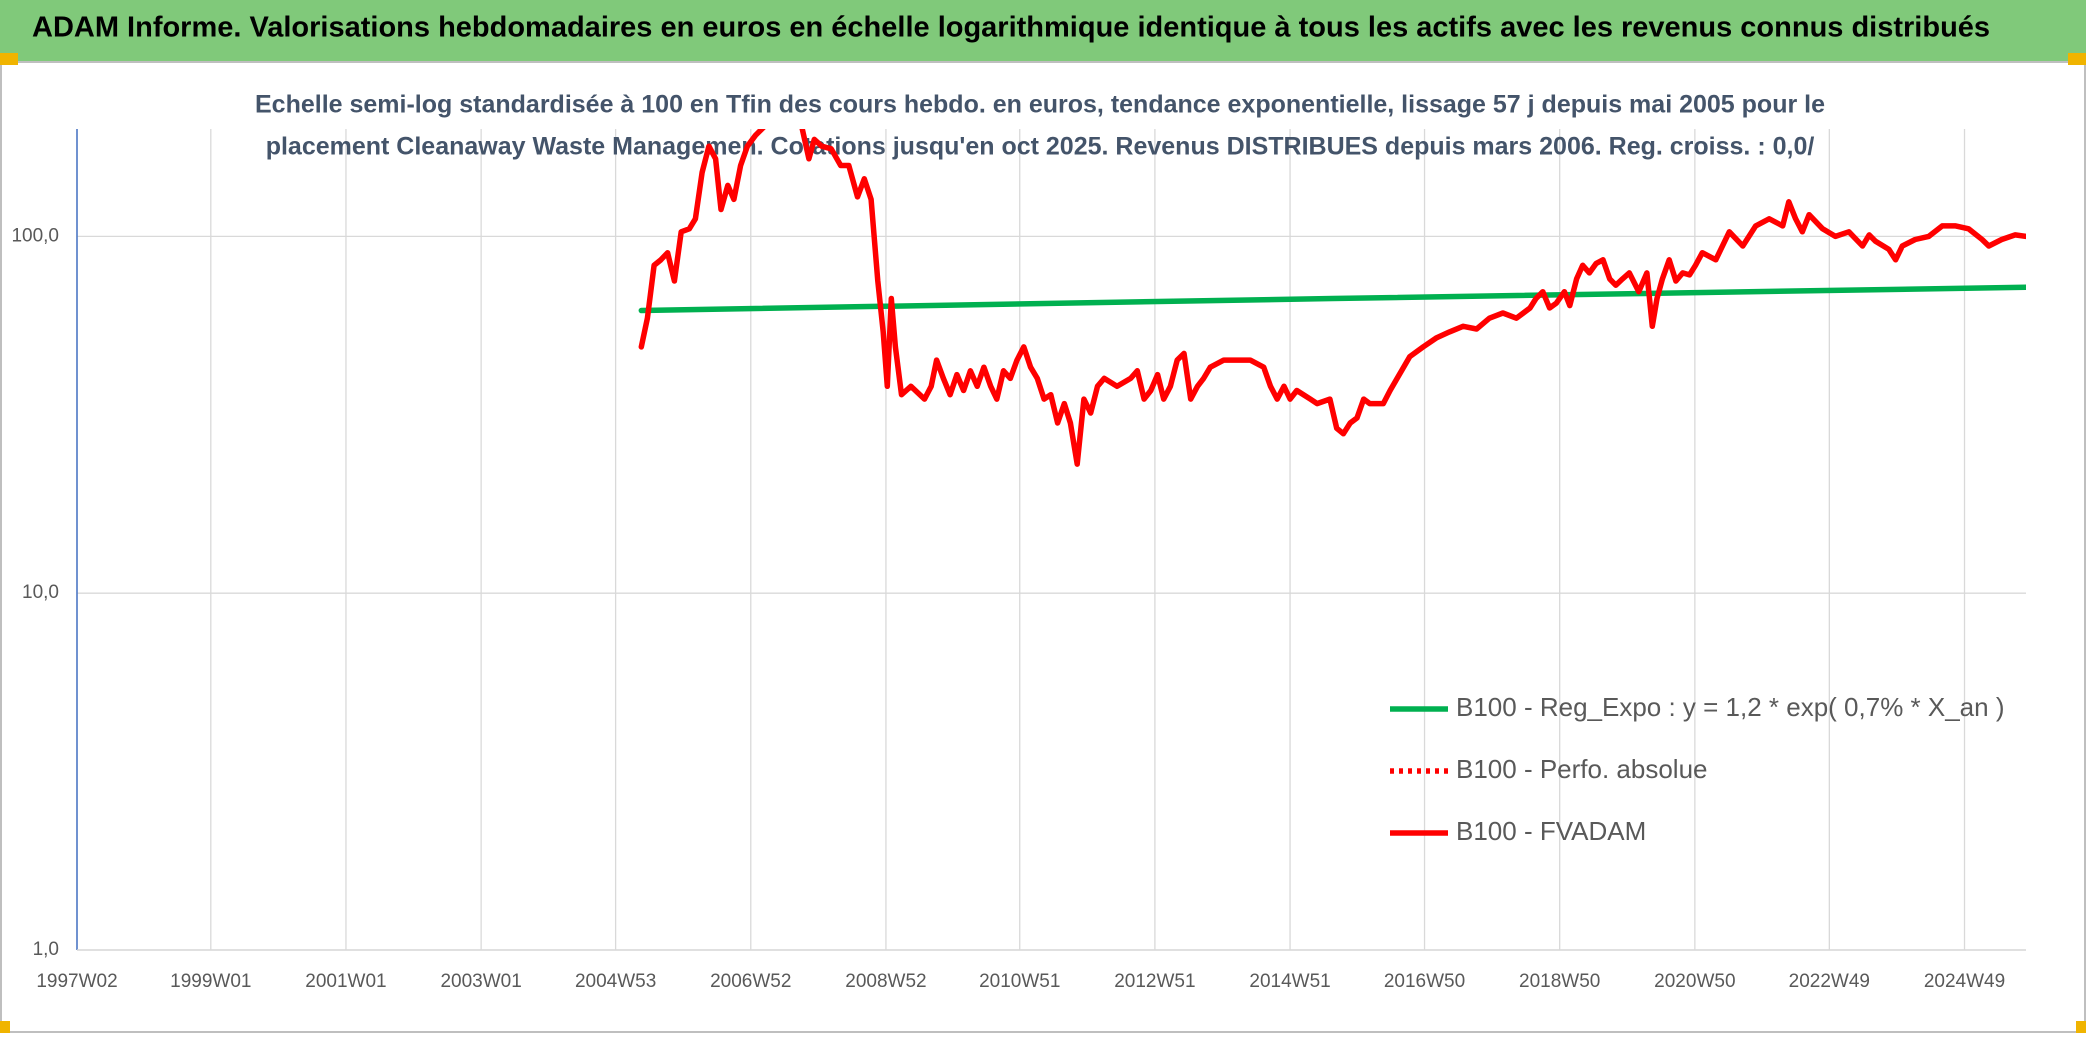 The height and width of the screenshot is (1038, 2086). I want to click on x-tick-label: 1997W02, so click(76, 981).